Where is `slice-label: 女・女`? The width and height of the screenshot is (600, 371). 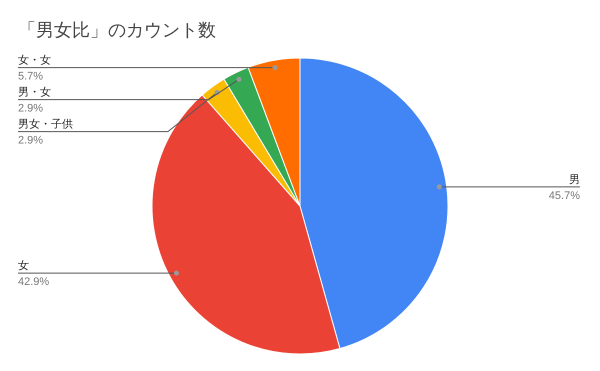
slice-label: 女・女 is located at coordinates (34, 60).